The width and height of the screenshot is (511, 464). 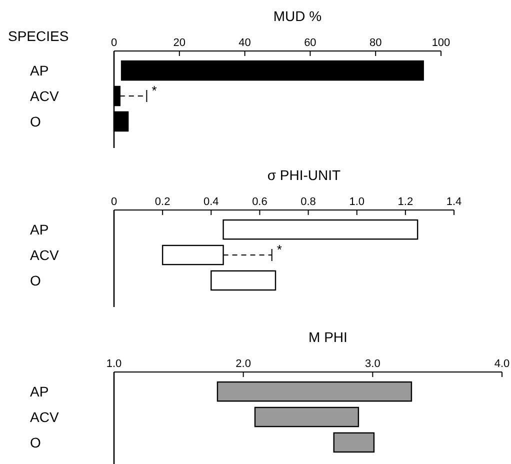 What do you see at coordinates (243, 364) in the screenshot?
I see `x-tick-label: 2.0` at bounding box center [243, 364].